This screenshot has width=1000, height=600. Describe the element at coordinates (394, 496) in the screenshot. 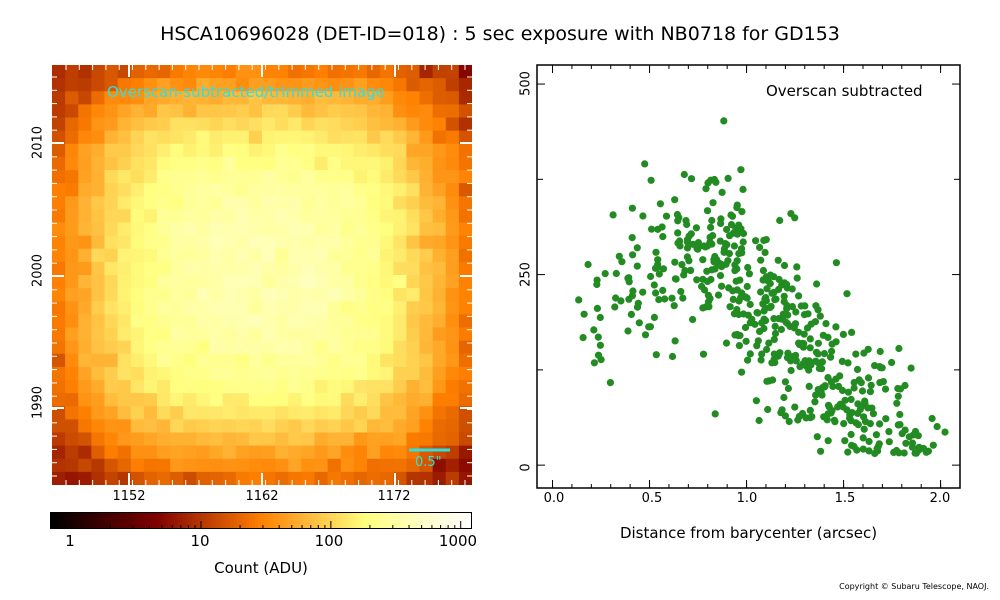

I see `image-x-tick-label: 1172` at that location.